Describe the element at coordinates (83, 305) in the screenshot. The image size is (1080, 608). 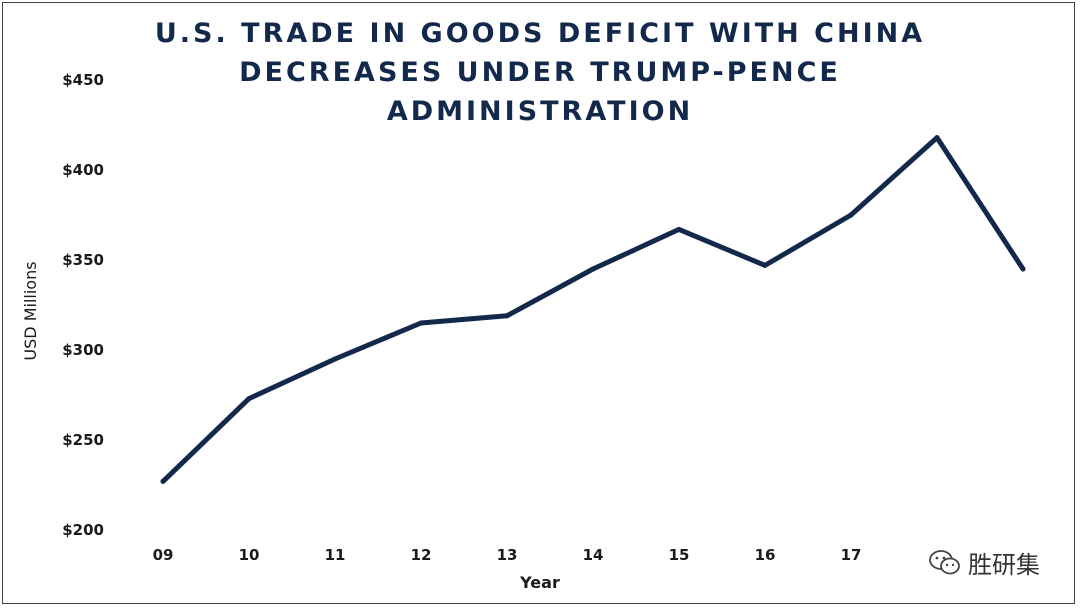
I see `y-axis-ticks: $200 $250 $300 $350 $400 $450` at that location.